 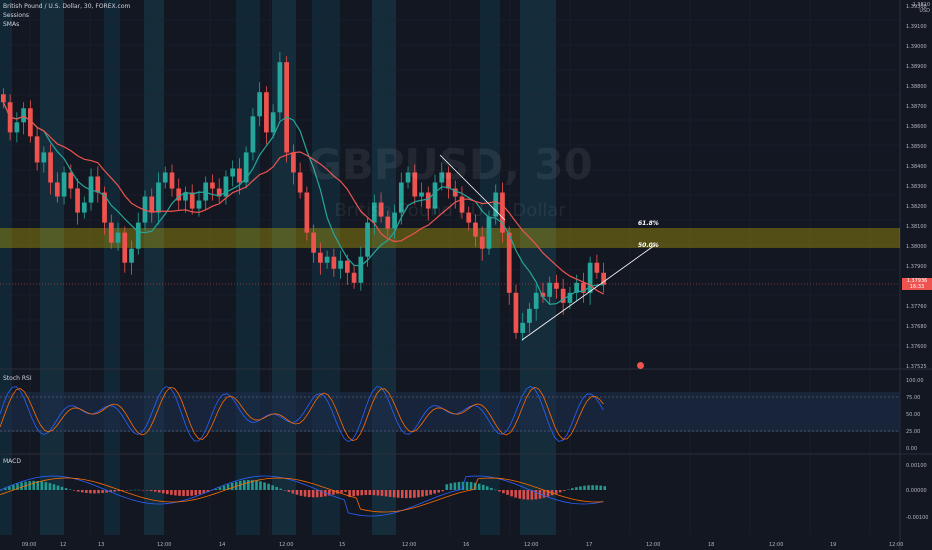 What do you see at coordinates (916, 347) in the screenshot?
I see `price-axis-label: 1.37600` at bounding box center [916, 347].